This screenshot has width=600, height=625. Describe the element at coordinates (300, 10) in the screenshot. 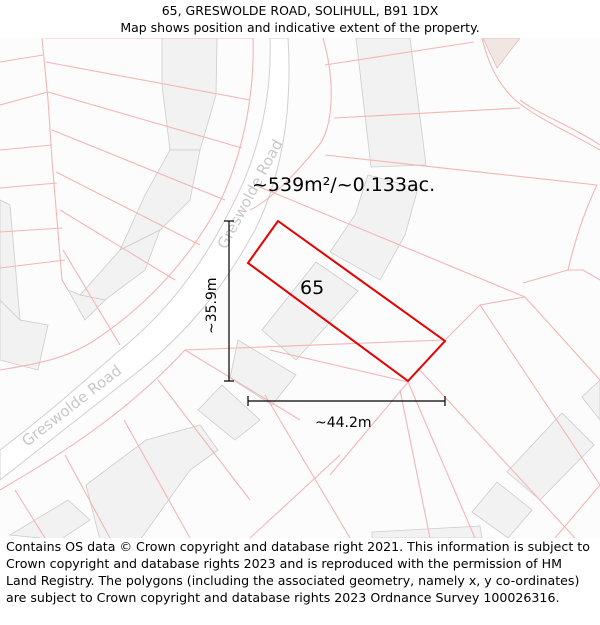

I see `property-address-title: 65, GRESWOLDE ROAD, SOLIHULL, B91 1DX` at that location.